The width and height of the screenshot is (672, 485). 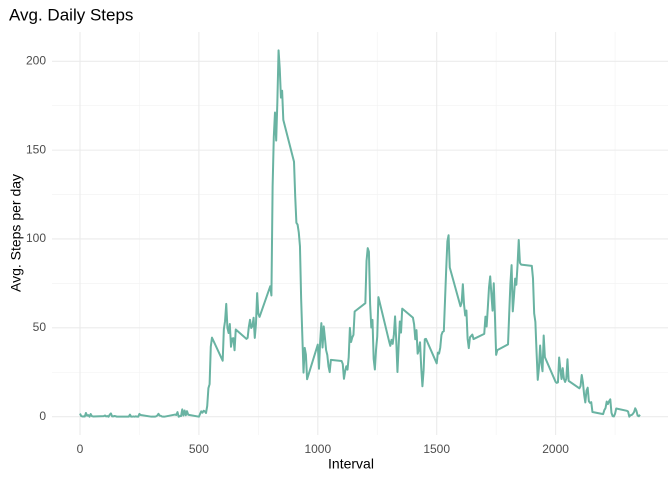 I want to click on x-tick-label: 1500, so click(x=436, y=449).